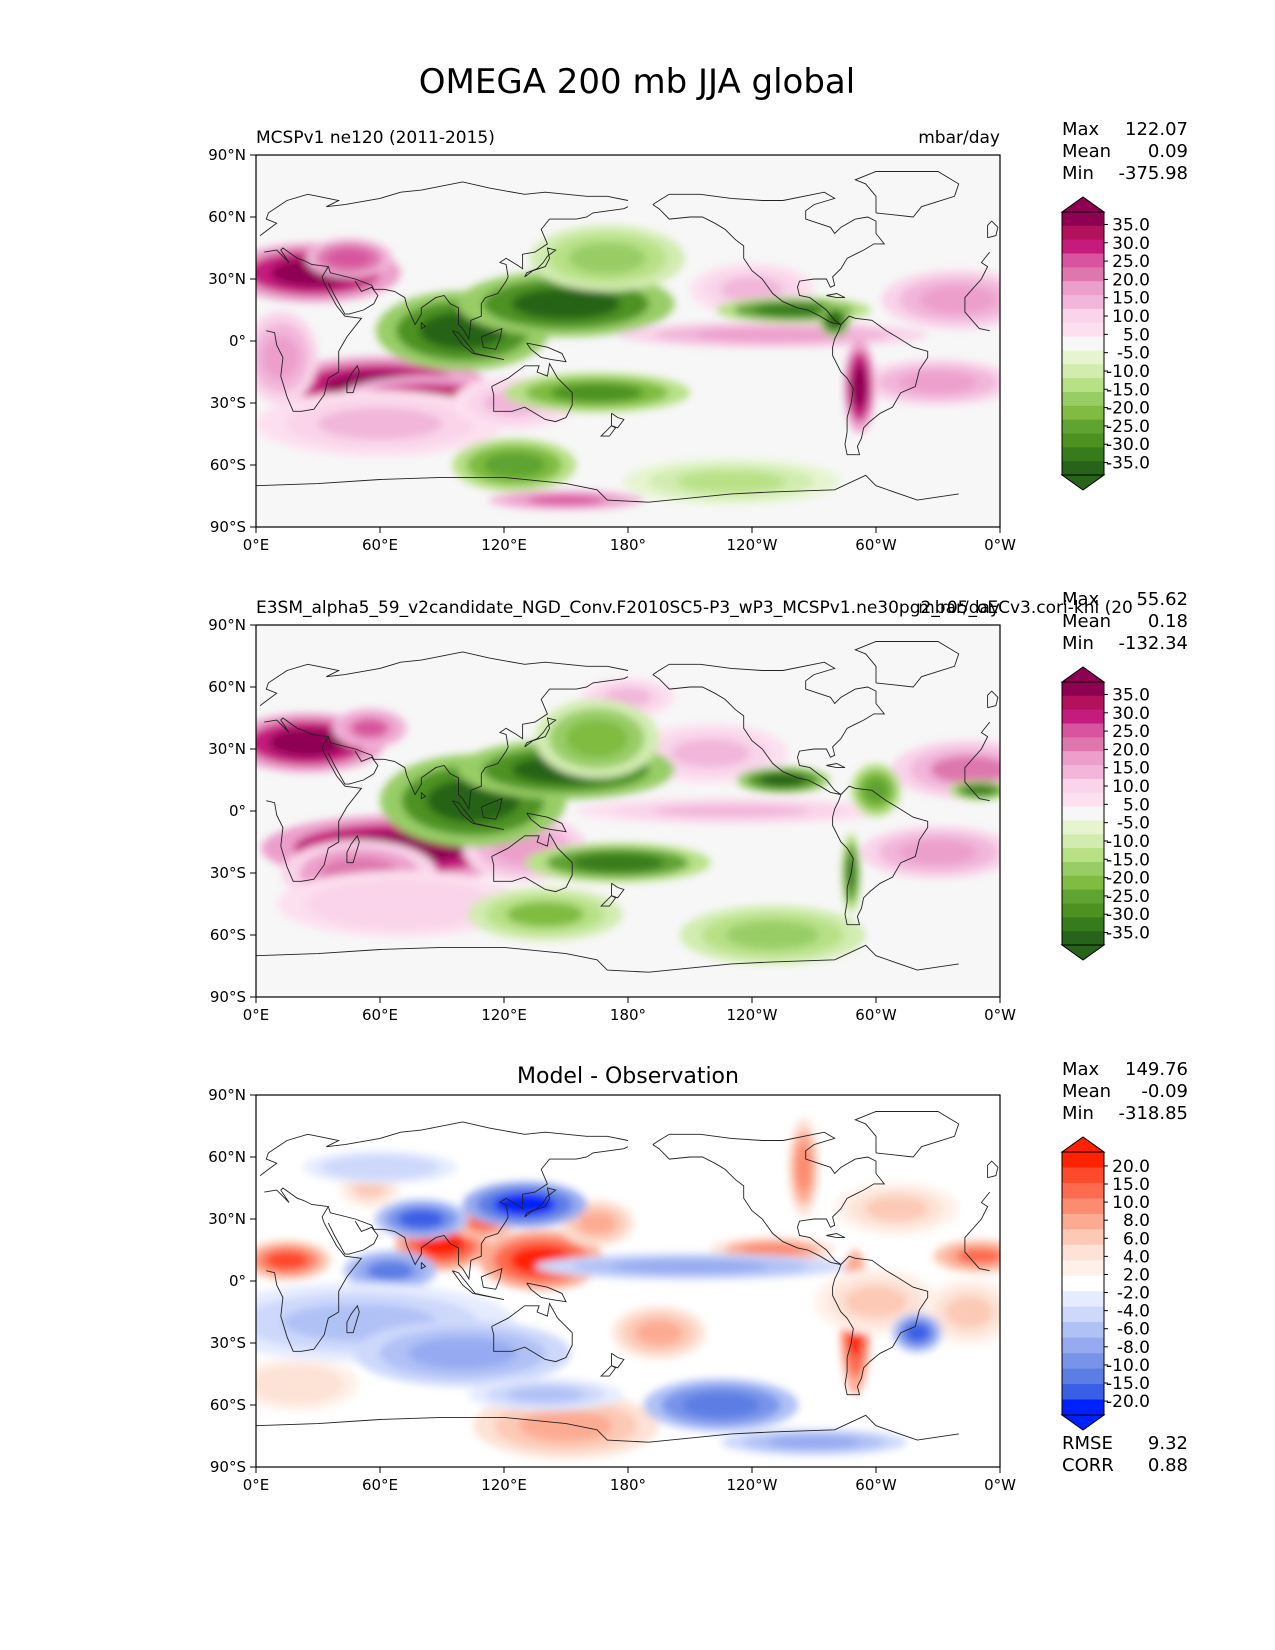  Describe the element at coordinates (628, 1485) in the screenshot. I see `x-tick-label: 180°` at that location.